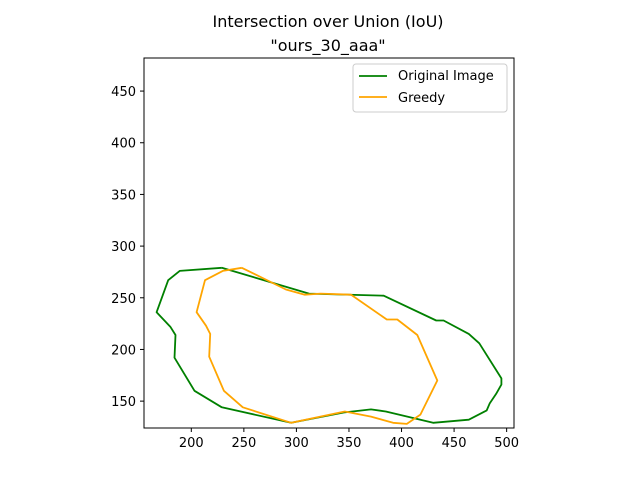  What do you see at coordinates (349, 443) in the screenshot?
I see `x-tick-label: 350` at bounding box center [349, 443].